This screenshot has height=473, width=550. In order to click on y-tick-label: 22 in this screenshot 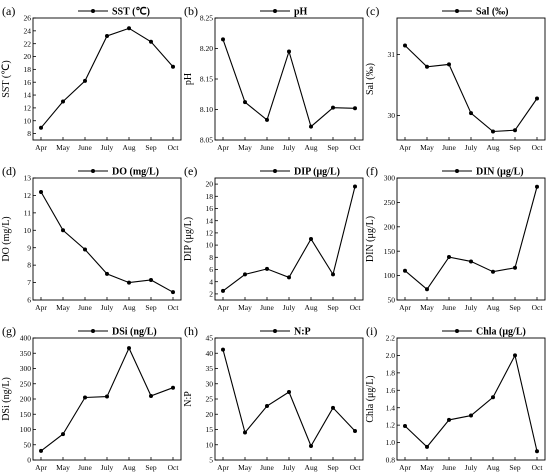, I will do `click(28, 43)`.